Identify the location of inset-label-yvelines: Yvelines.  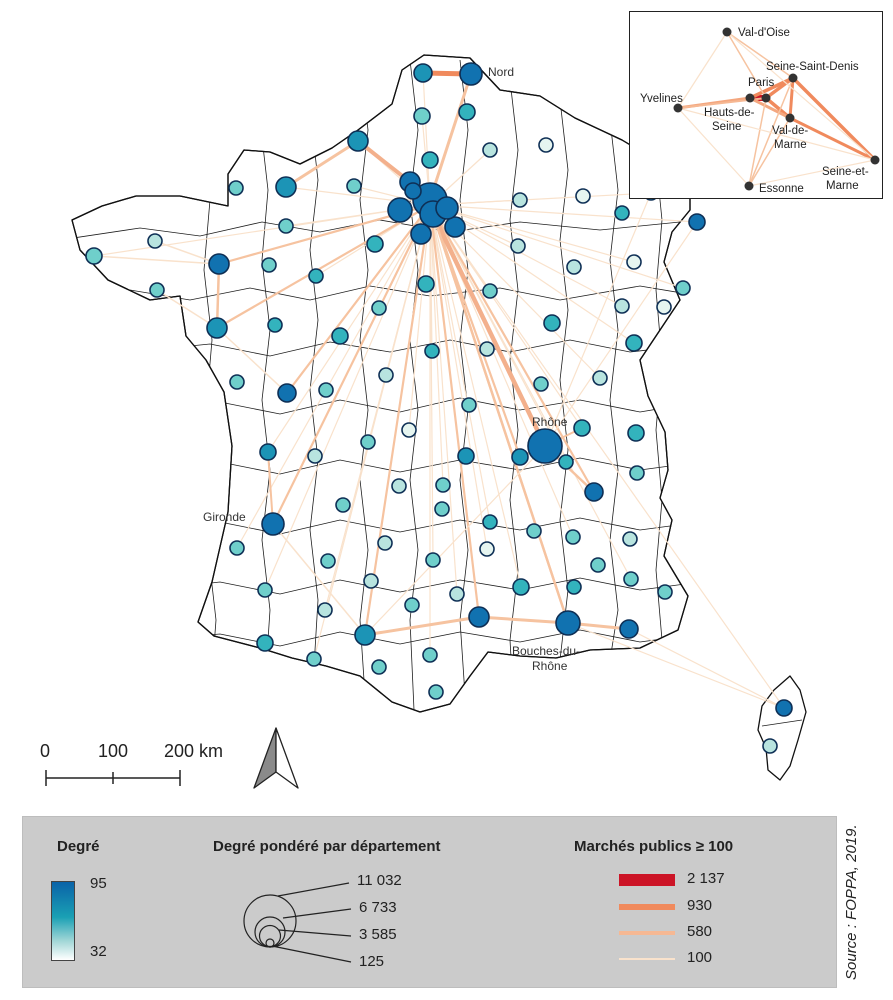
(661, 99).